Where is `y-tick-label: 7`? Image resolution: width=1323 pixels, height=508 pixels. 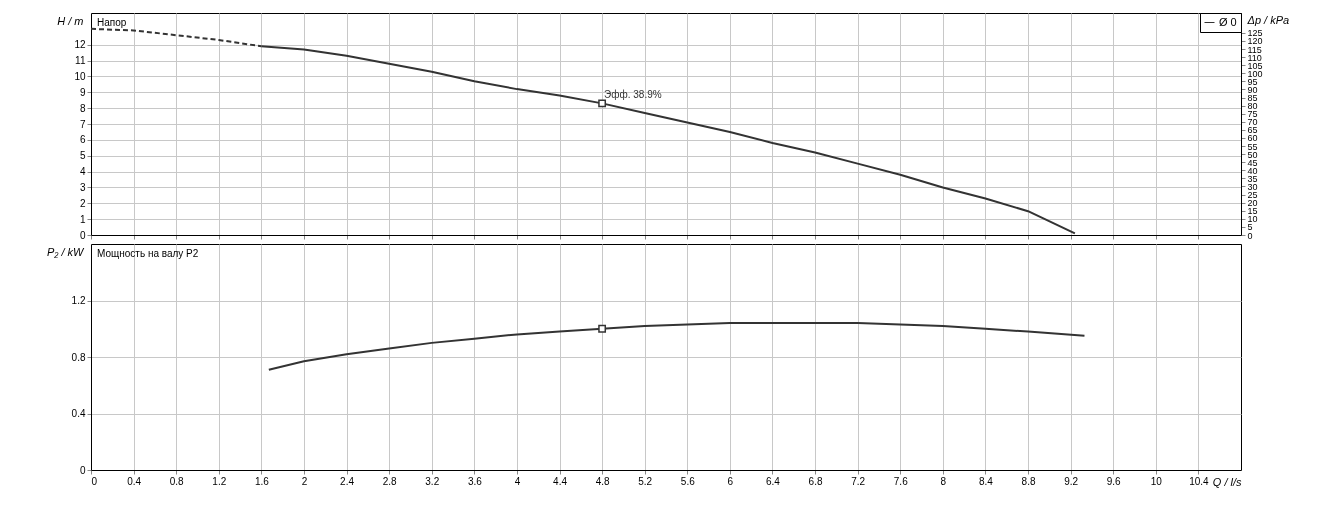
y-tick-label: 7 is located at coordinates (82, 124).